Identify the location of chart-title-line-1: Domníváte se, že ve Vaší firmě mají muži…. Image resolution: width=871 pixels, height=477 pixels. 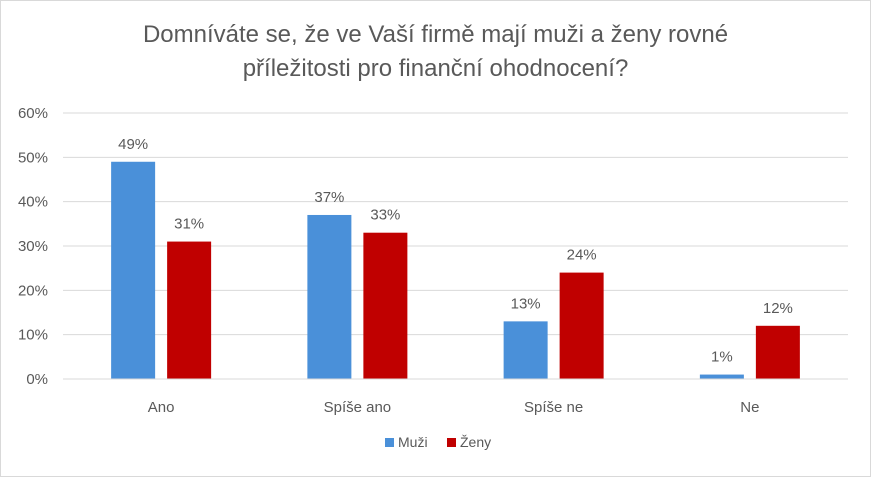
(435, 34).